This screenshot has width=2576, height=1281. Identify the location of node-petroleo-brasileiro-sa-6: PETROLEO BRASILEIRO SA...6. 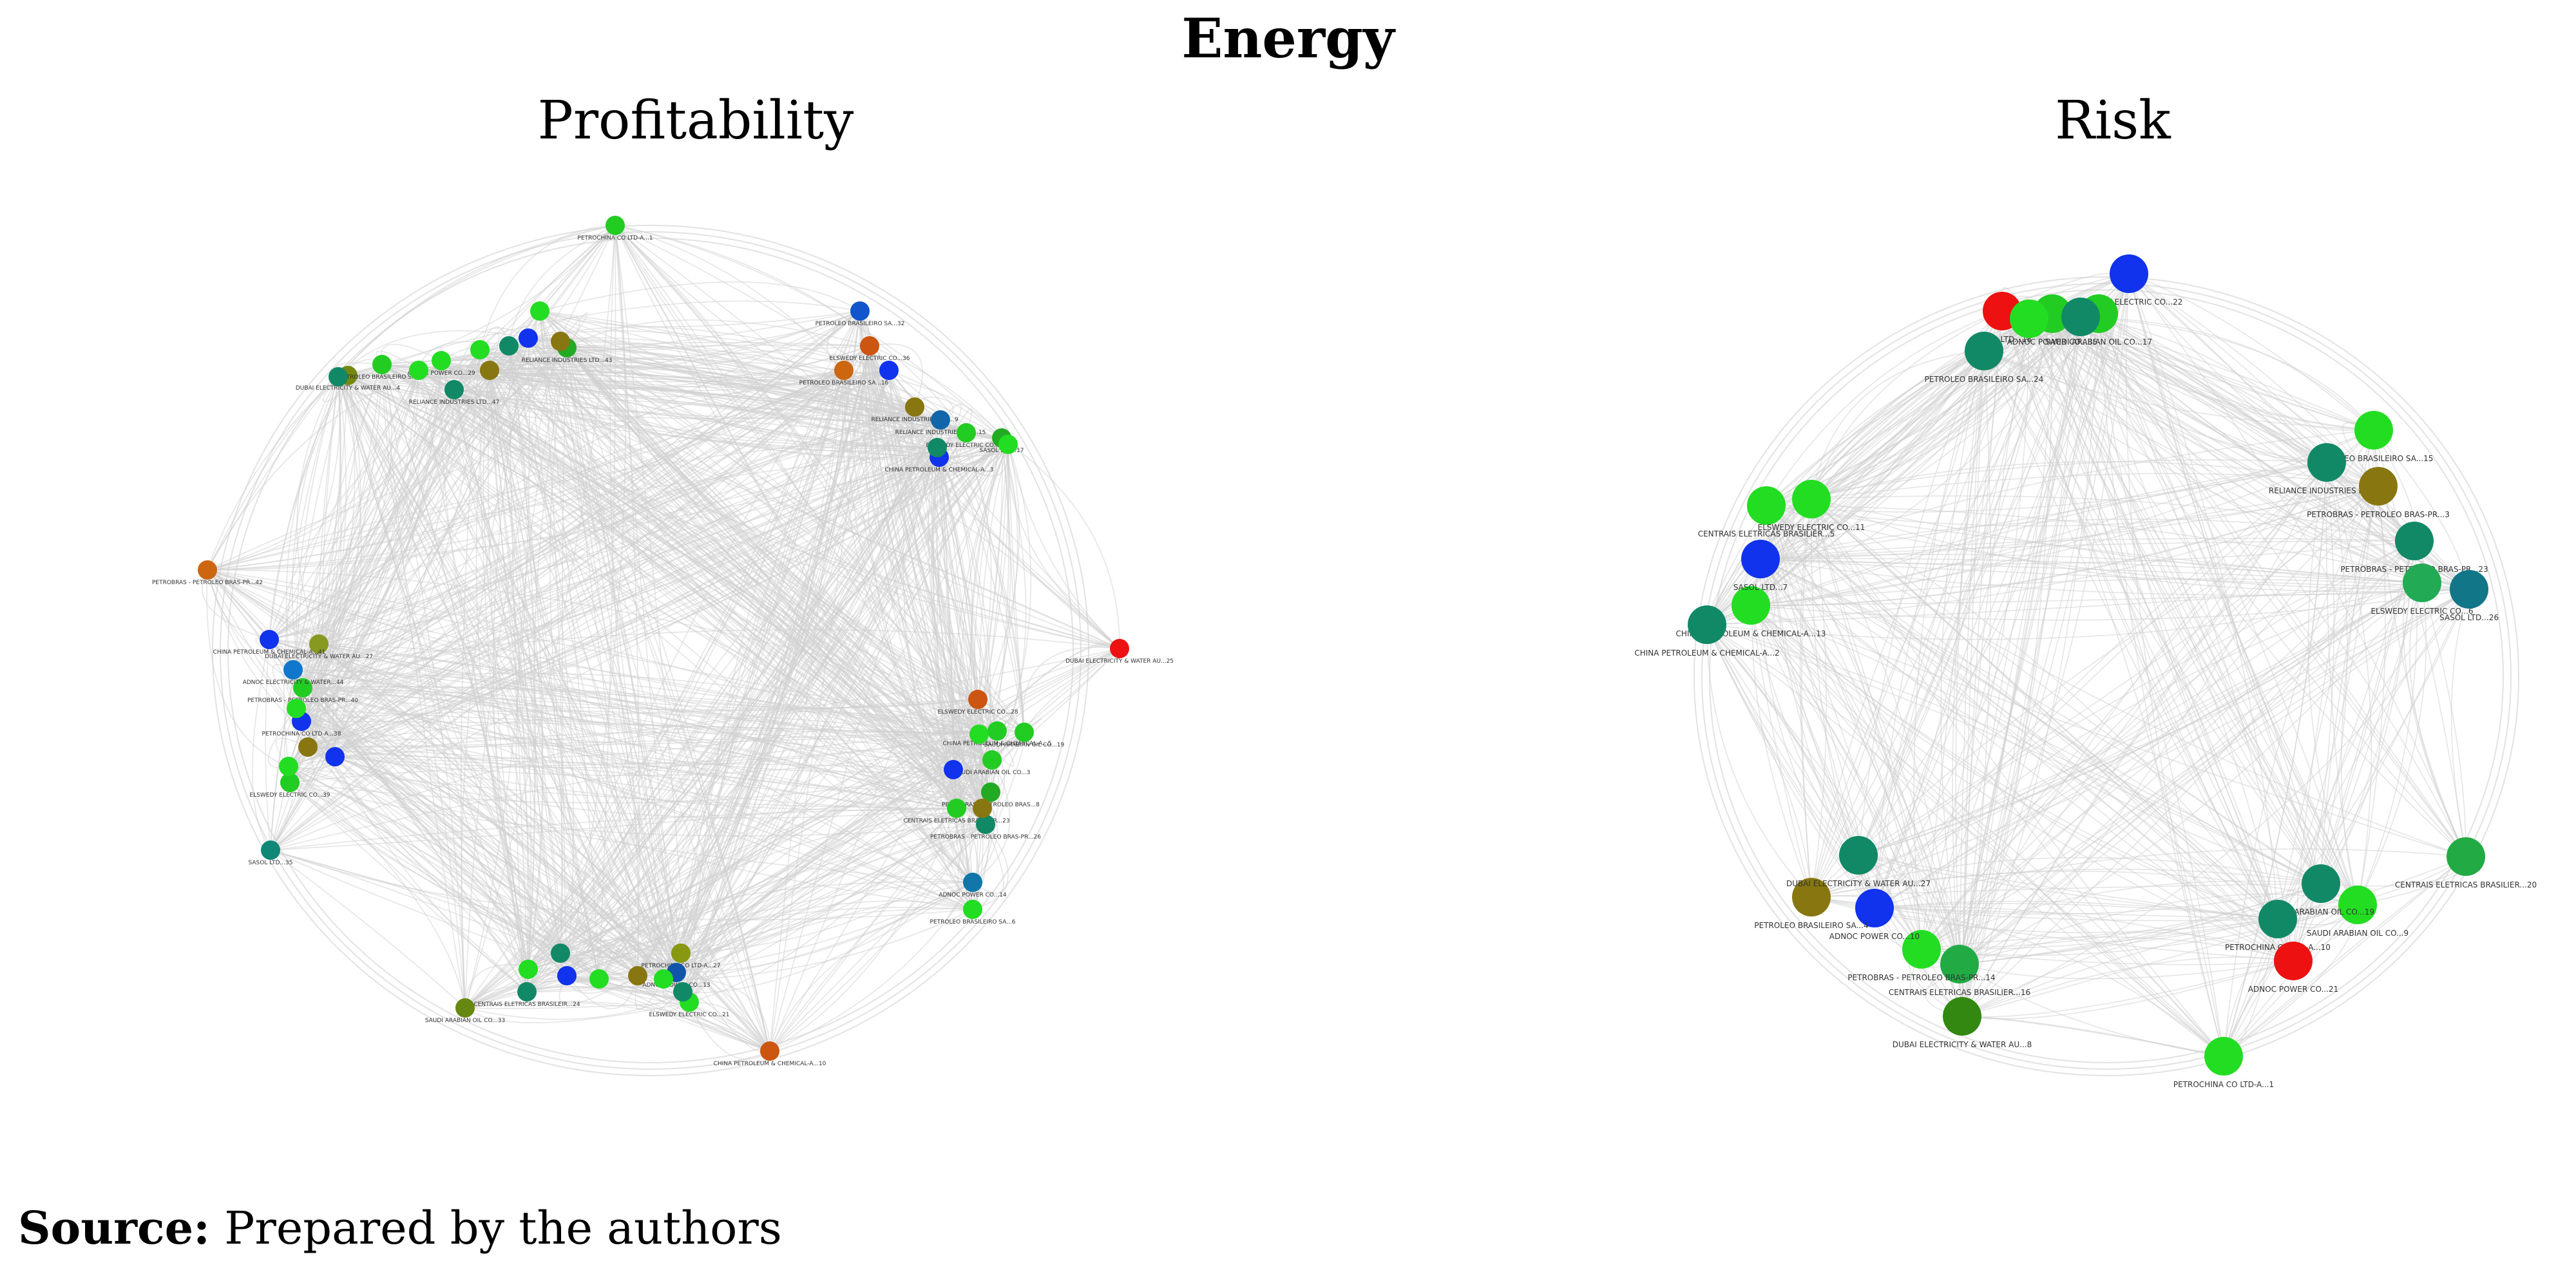
(973, 912).